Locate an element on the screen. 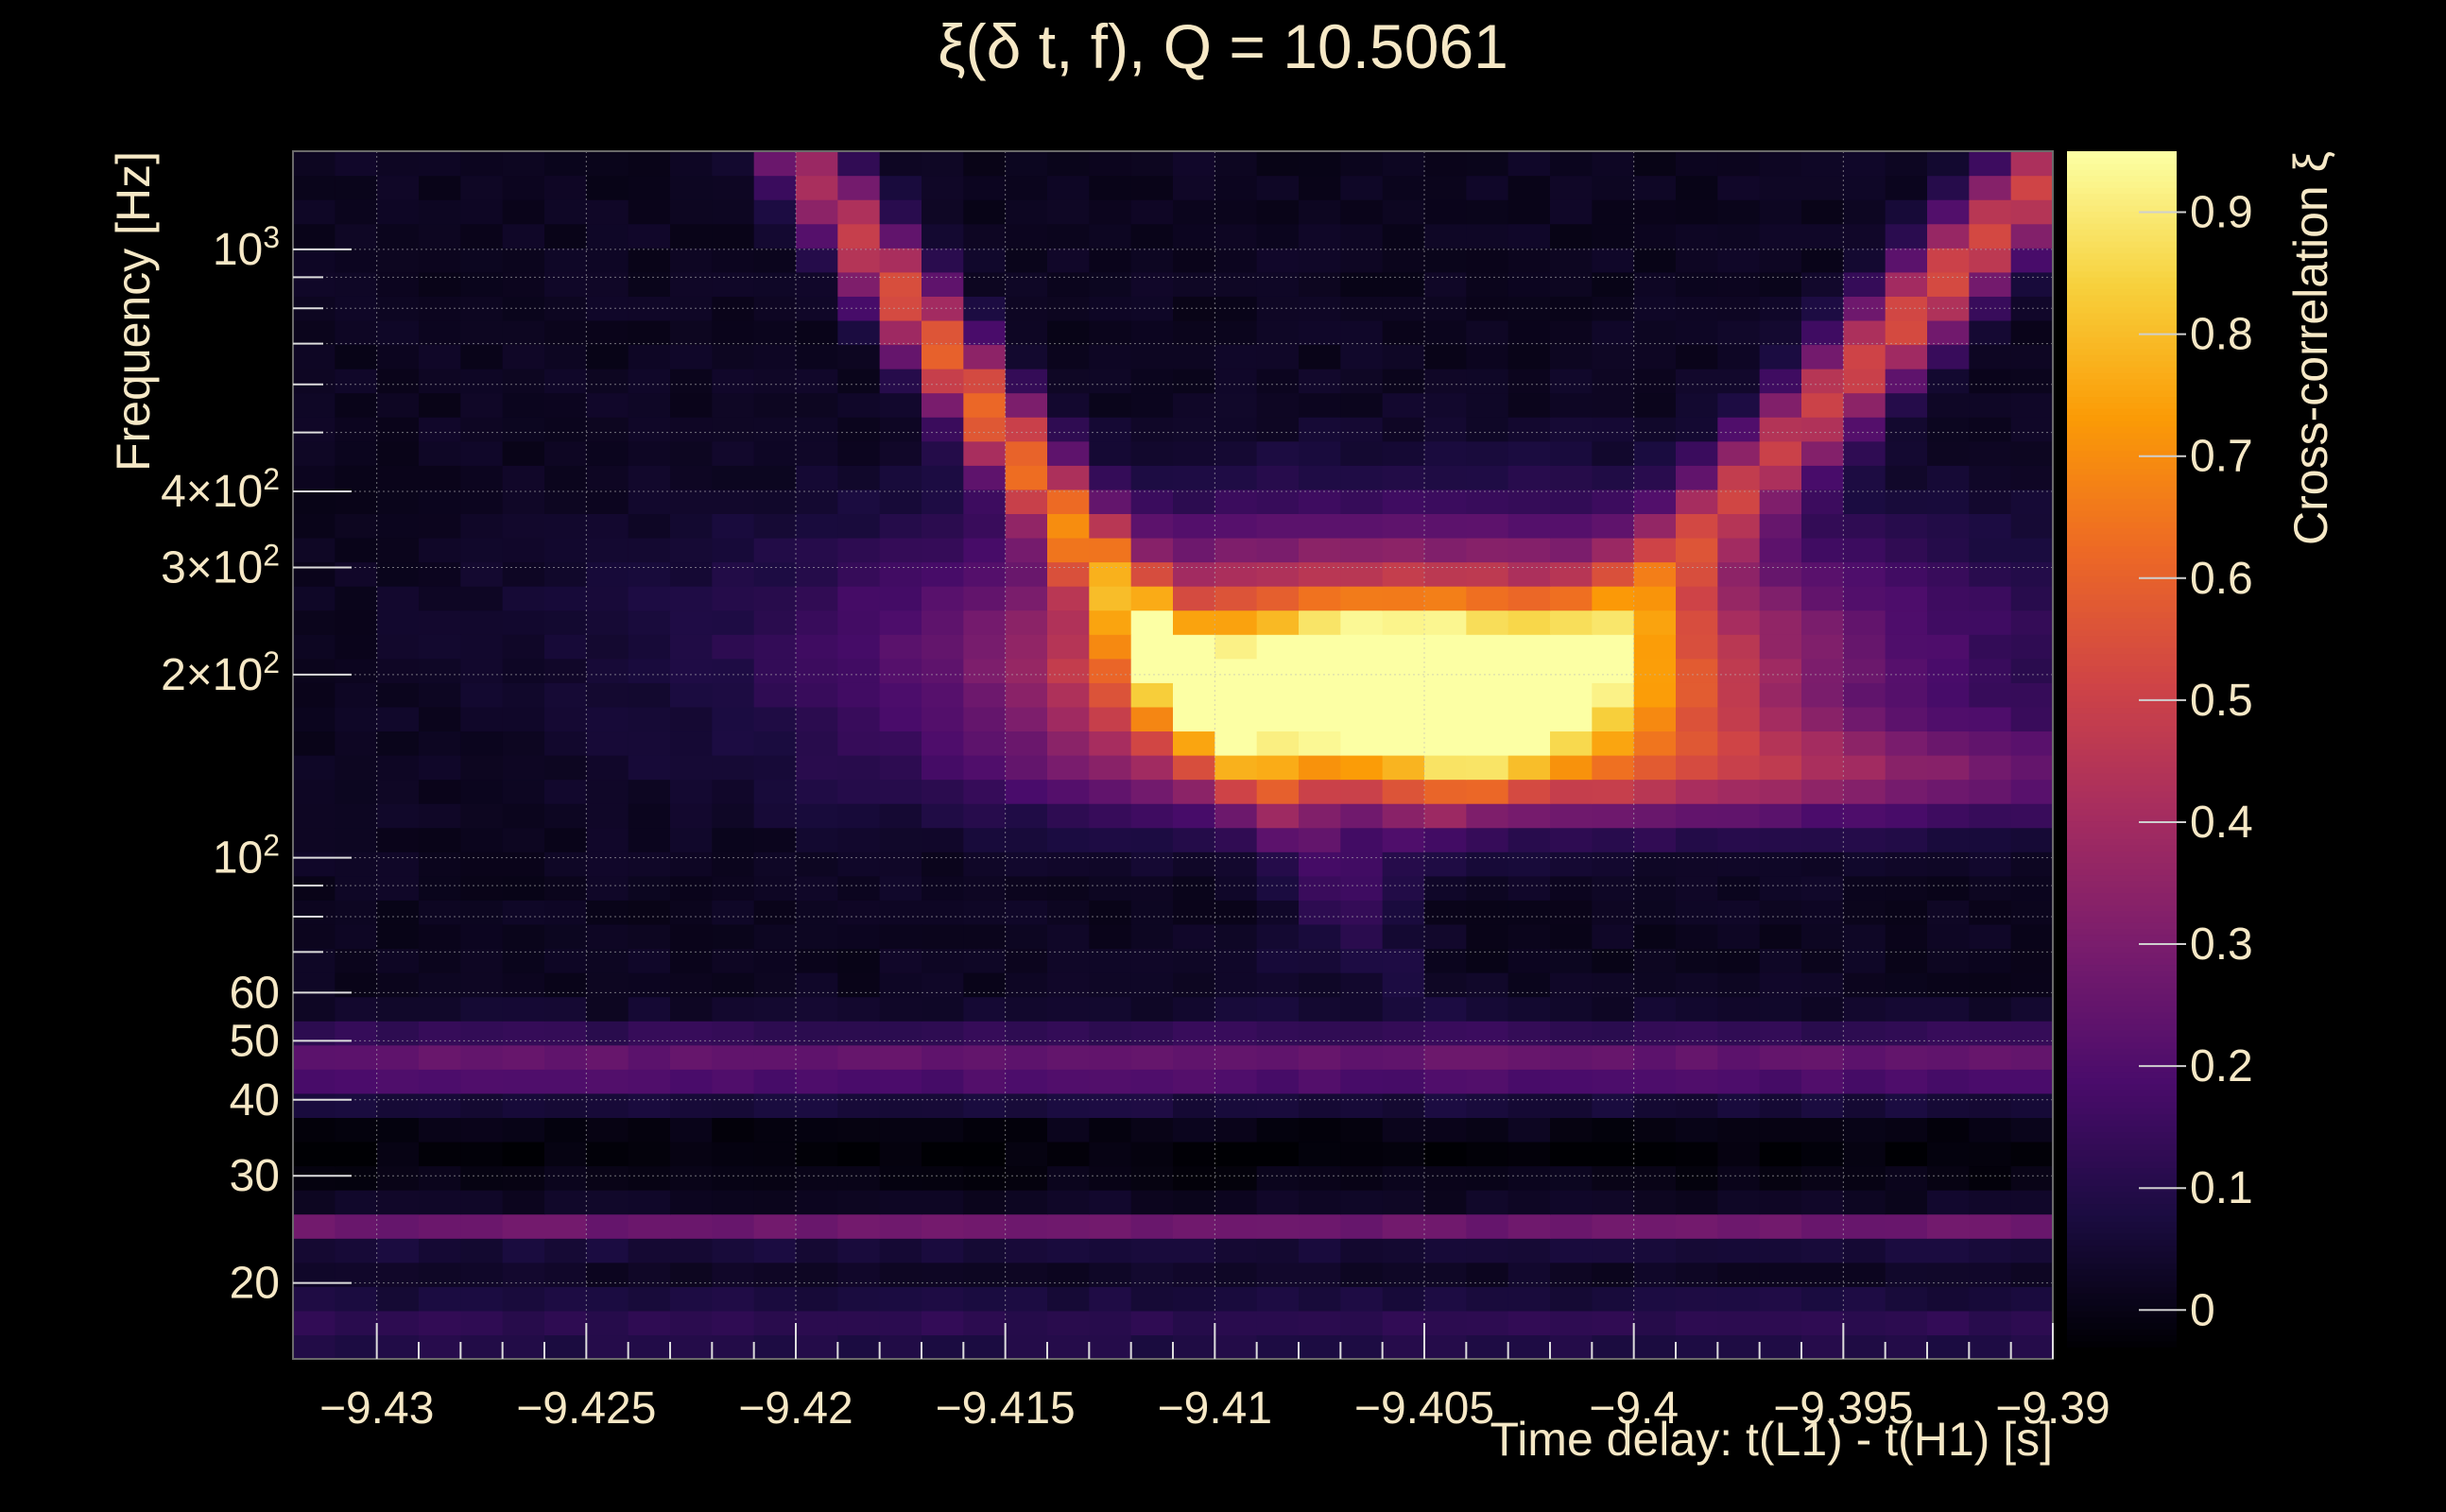 This screenshot has height=1512, width=2446. y-axis-label: Frequency [Hz] is located at coordinates (133, 311).